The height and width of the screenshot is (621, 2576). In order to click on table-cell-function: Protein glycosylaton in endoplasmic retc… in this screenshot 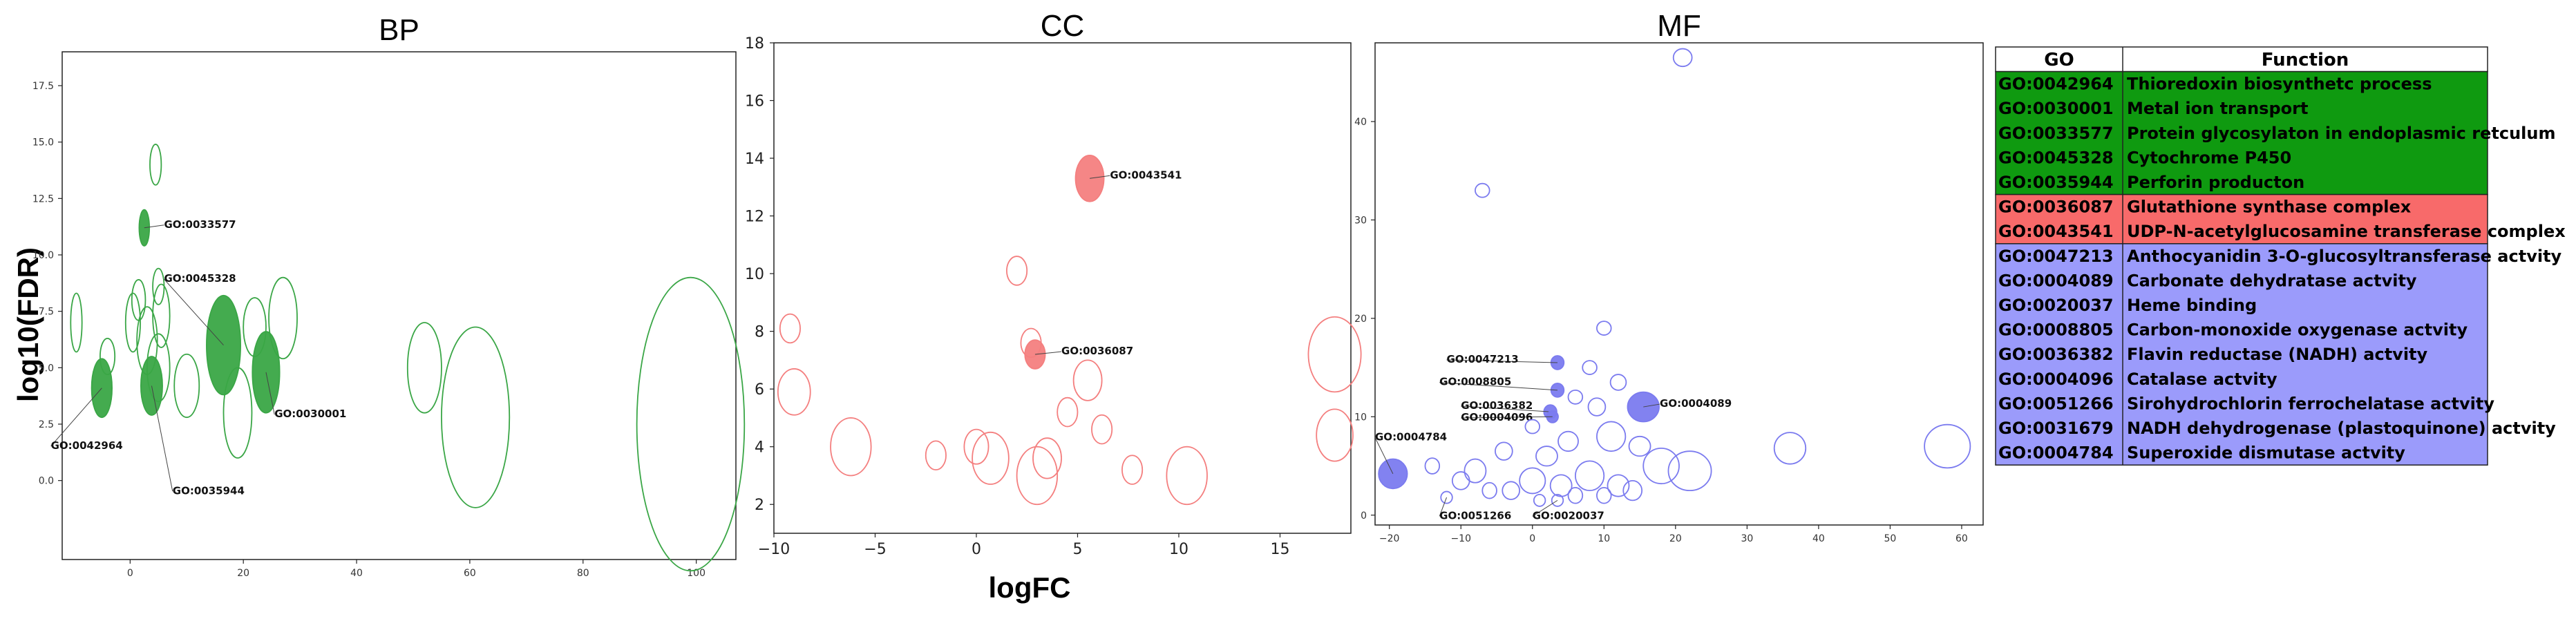, I will do `click(2341, 133)`.